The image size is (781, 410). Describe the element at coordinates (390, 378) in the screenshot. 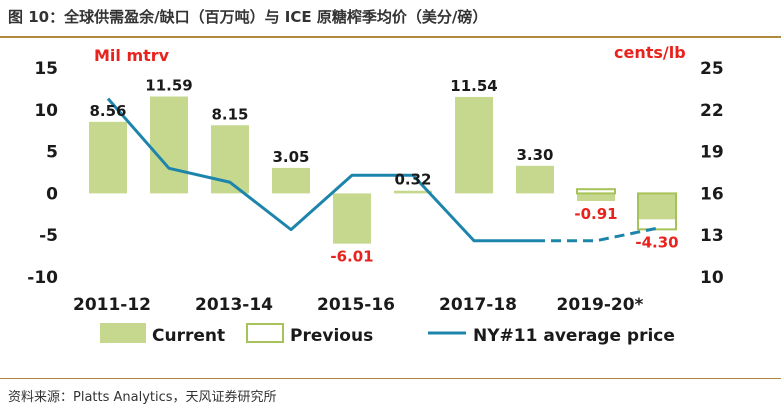

I see `source-rule` at that location.